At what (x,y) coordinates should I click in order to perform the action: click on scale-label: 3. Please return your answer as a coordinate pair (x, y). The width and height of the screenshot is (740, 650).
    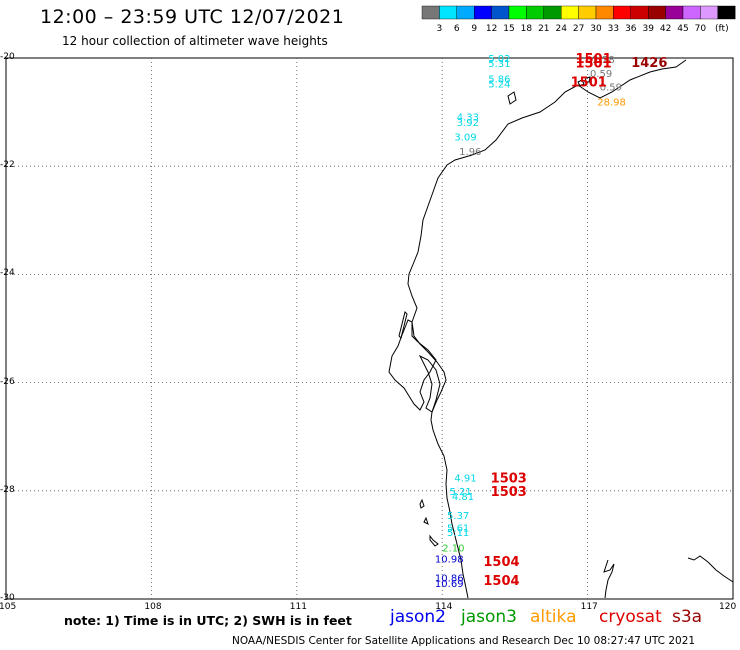
    Looking at the image, I should click on (440, 29).